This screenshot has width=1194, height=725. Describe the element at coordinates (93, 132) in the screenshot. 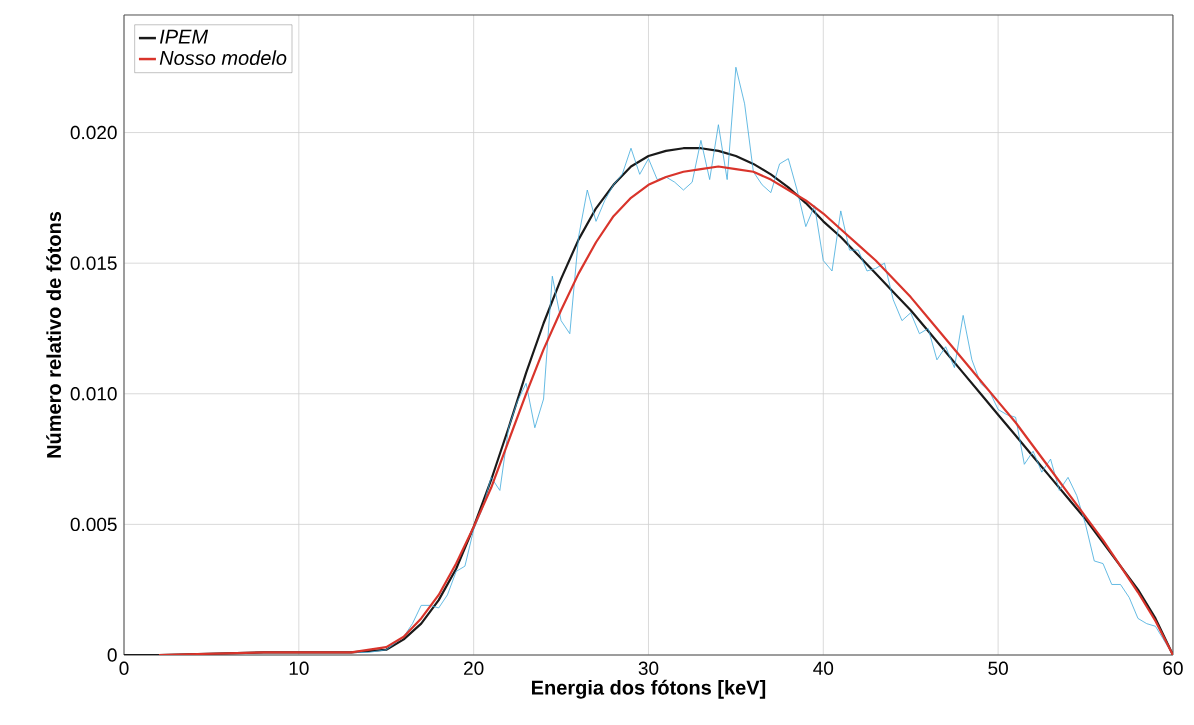

I see `y-tick-label: 0.020` at that location.